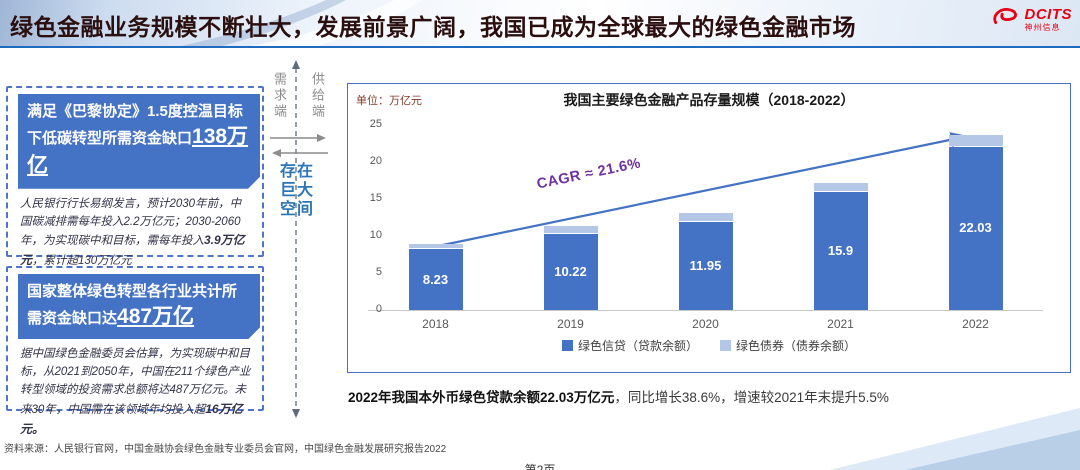  I want to click on demand-box1-headline-value: 138万亿, so click(138, 151).